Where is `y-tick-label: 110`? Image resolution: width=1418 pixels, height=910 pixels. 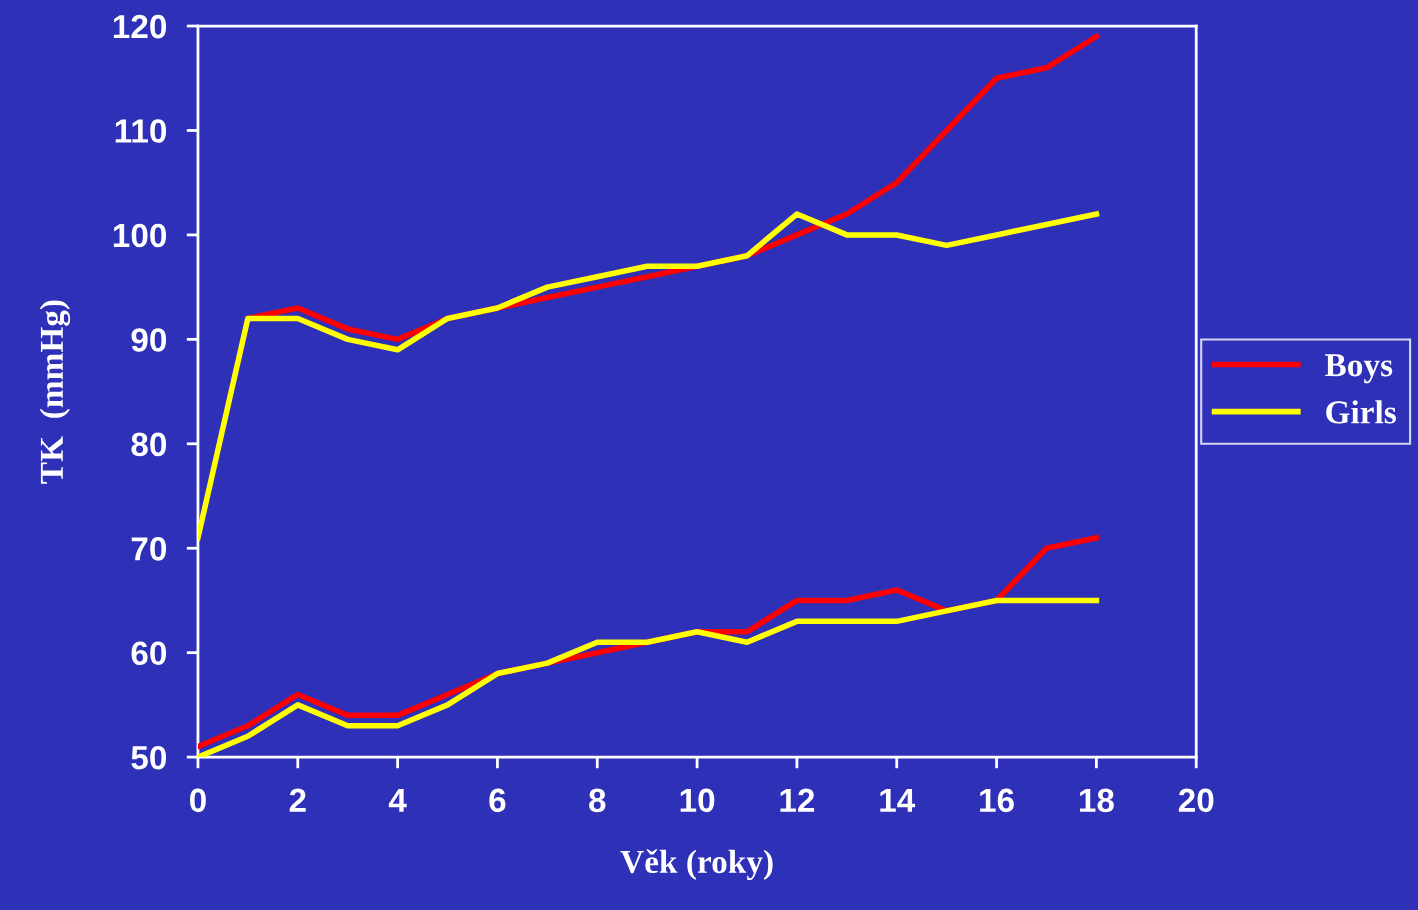 y-tick-label: 110 is located at coordinates (141, 131).